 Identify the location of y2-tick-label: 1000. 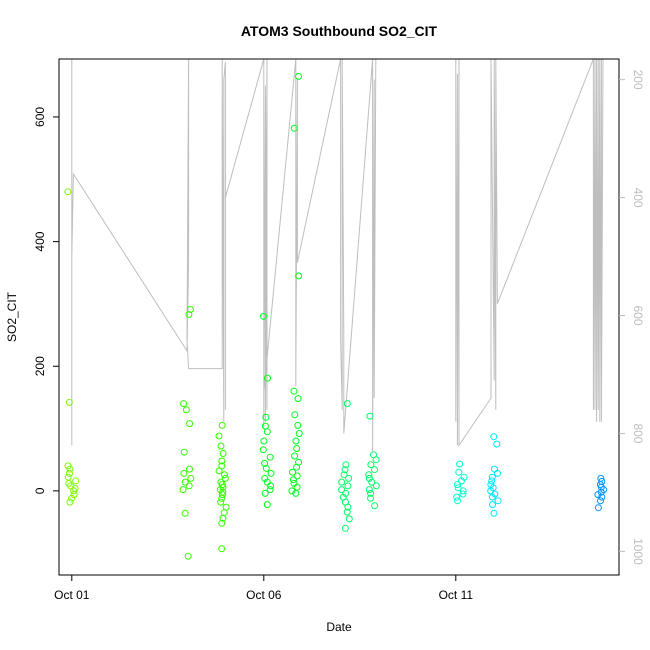
(638, 551).